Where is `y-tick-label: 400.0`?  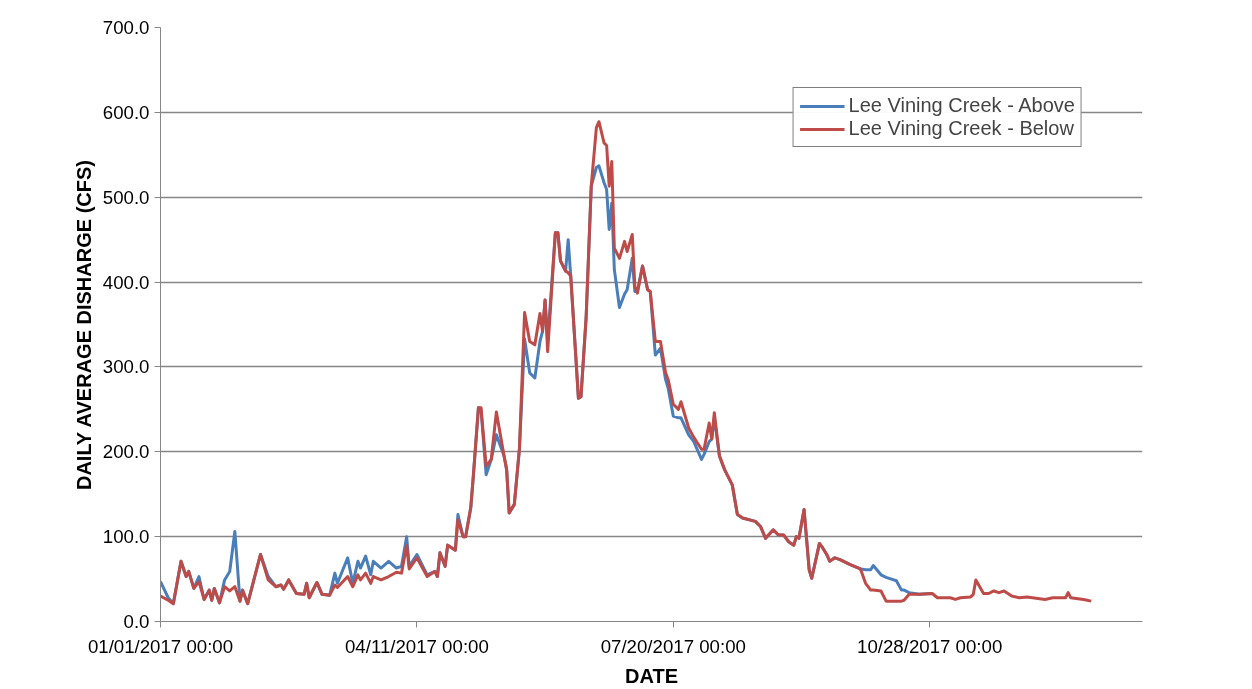 y-tick-label: 400.0 is located at coordinates (126, 282).